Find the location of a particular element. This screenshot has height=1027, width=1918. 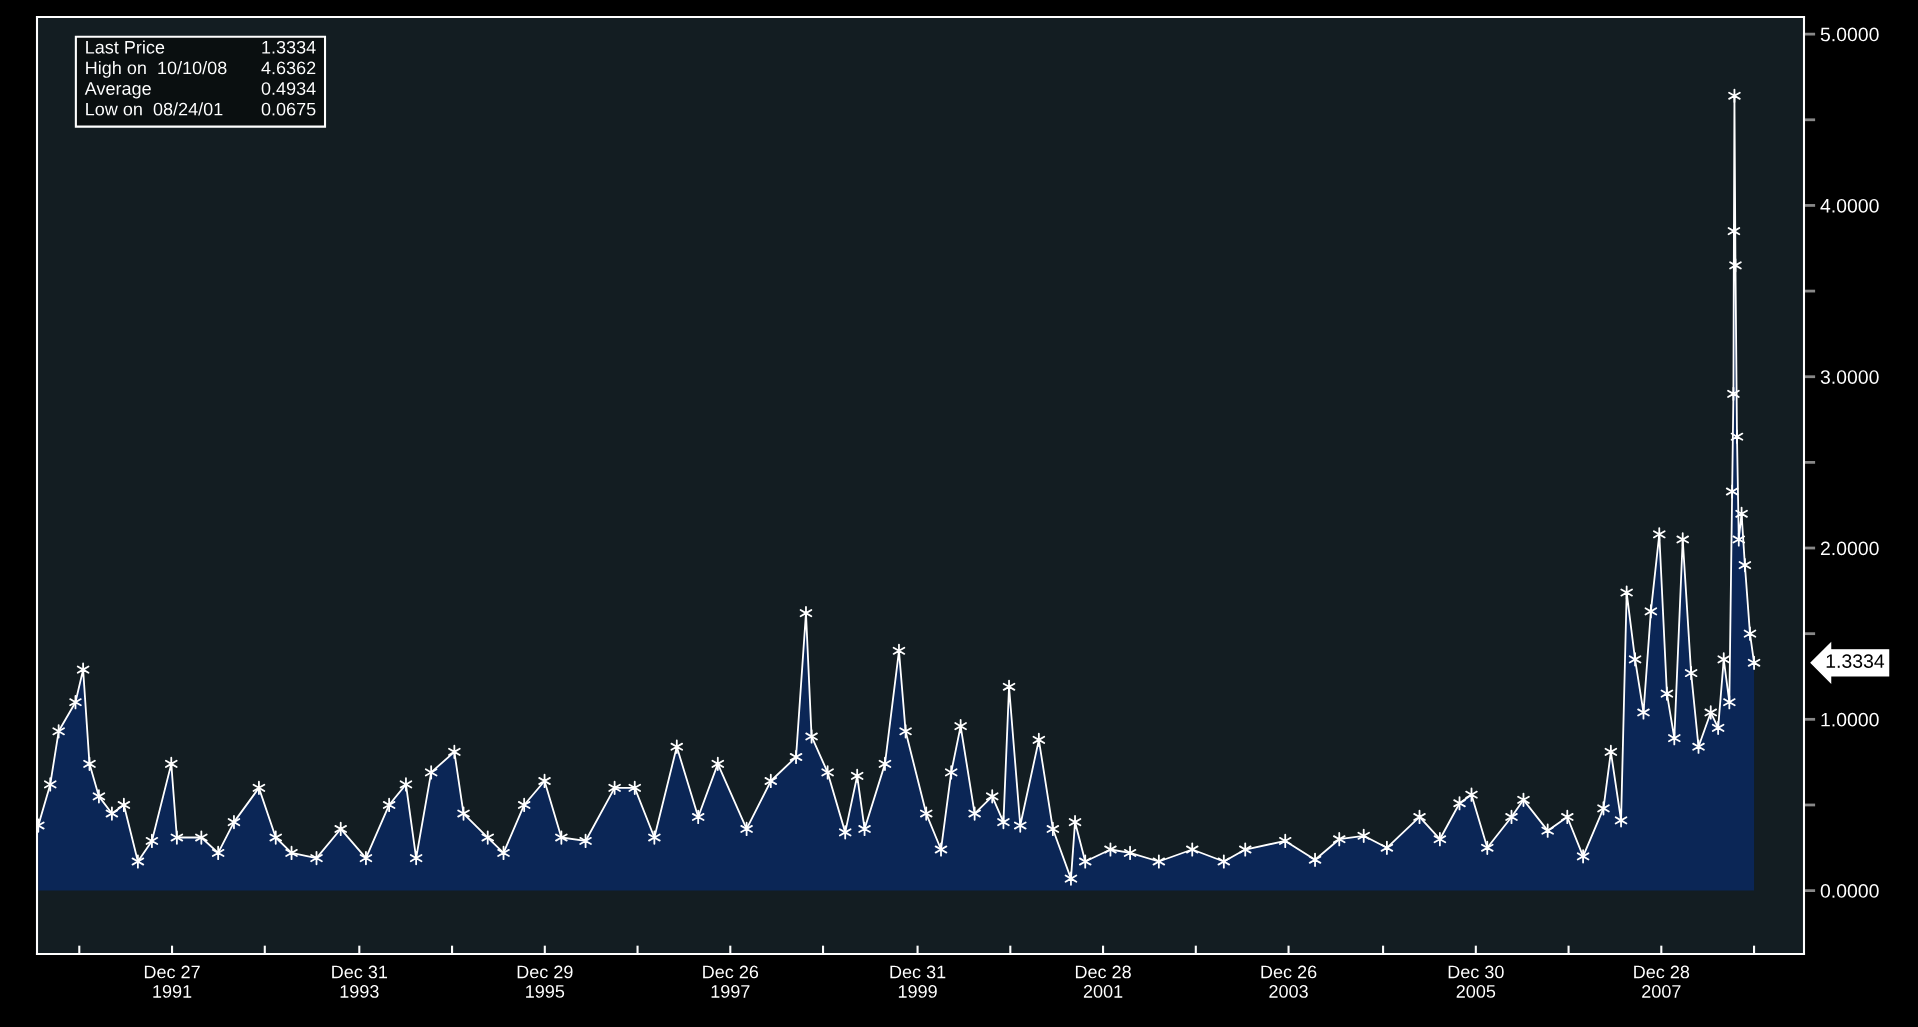

y-tick-label: 5.0000 is located at coordinates (1849, 34).